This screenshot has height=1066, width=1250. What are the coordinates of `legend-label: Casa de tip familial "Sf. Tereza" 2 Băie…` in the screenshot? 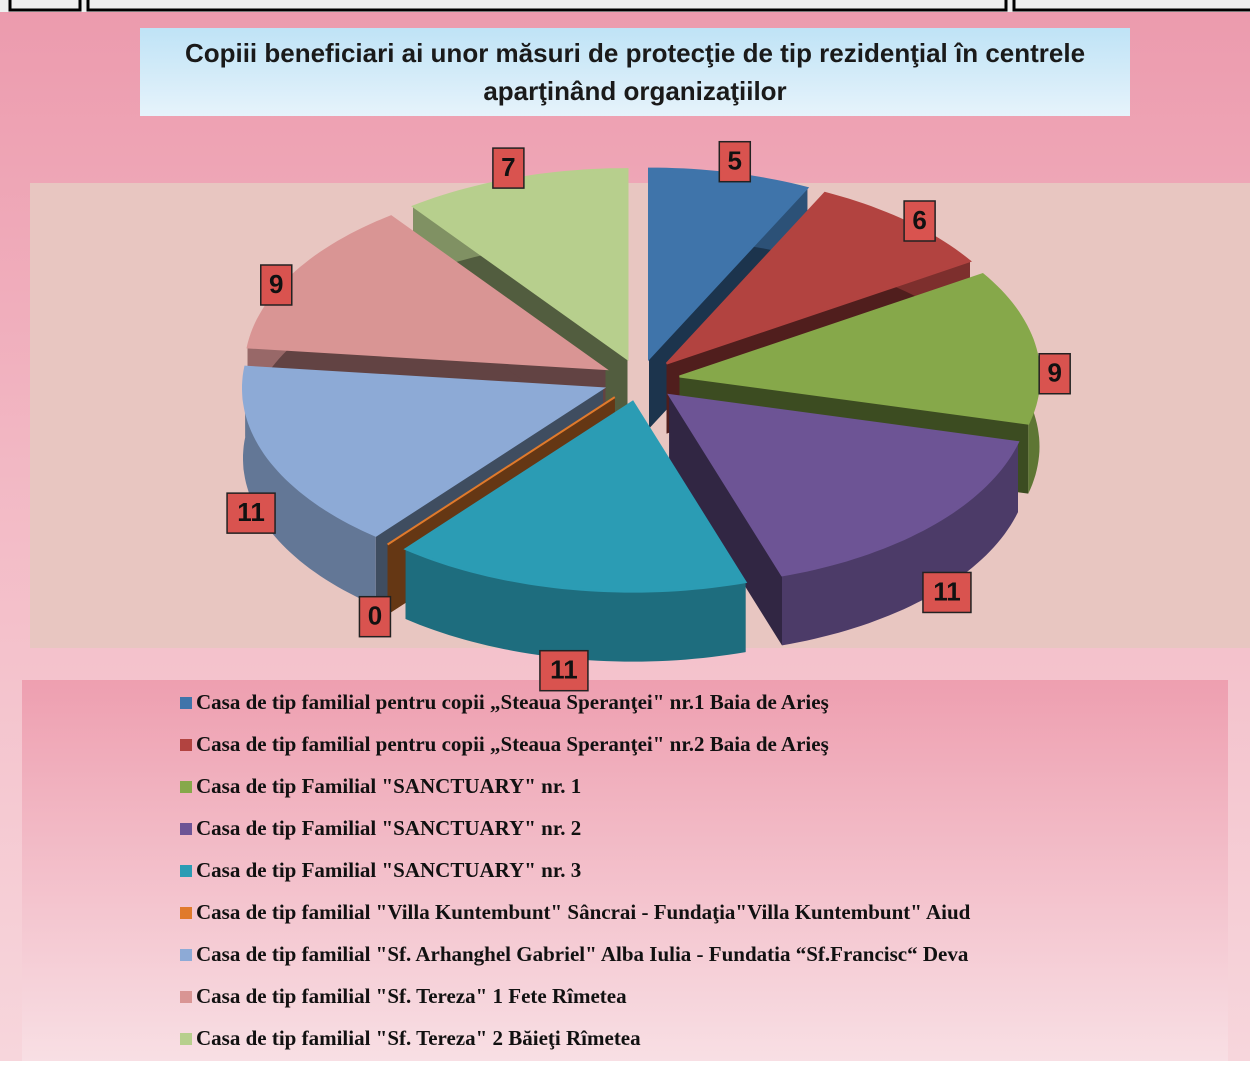 It's located at (418, 1038).